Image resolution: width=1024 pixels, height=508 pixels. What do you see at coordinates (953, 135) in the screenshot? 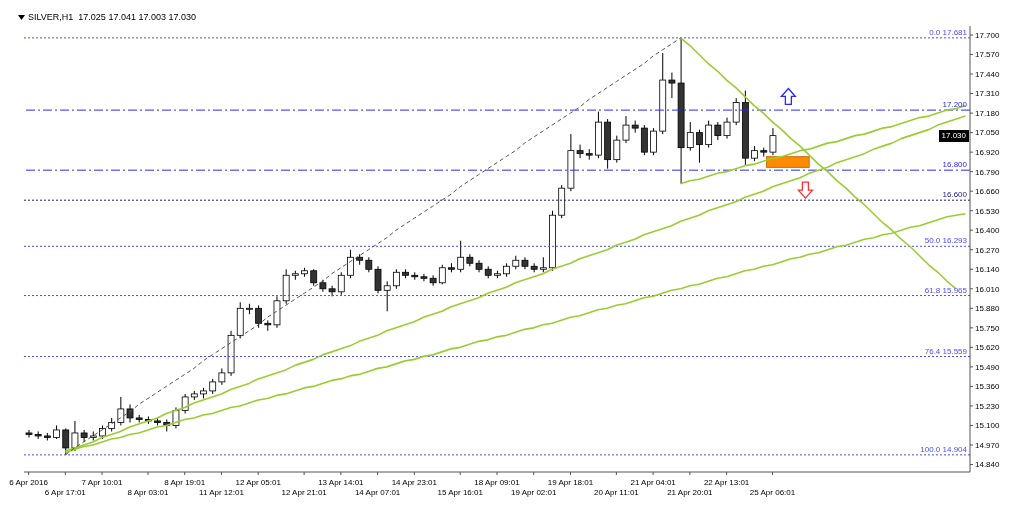
I see `annotation: 17.030` at bounding box center [953, 135].